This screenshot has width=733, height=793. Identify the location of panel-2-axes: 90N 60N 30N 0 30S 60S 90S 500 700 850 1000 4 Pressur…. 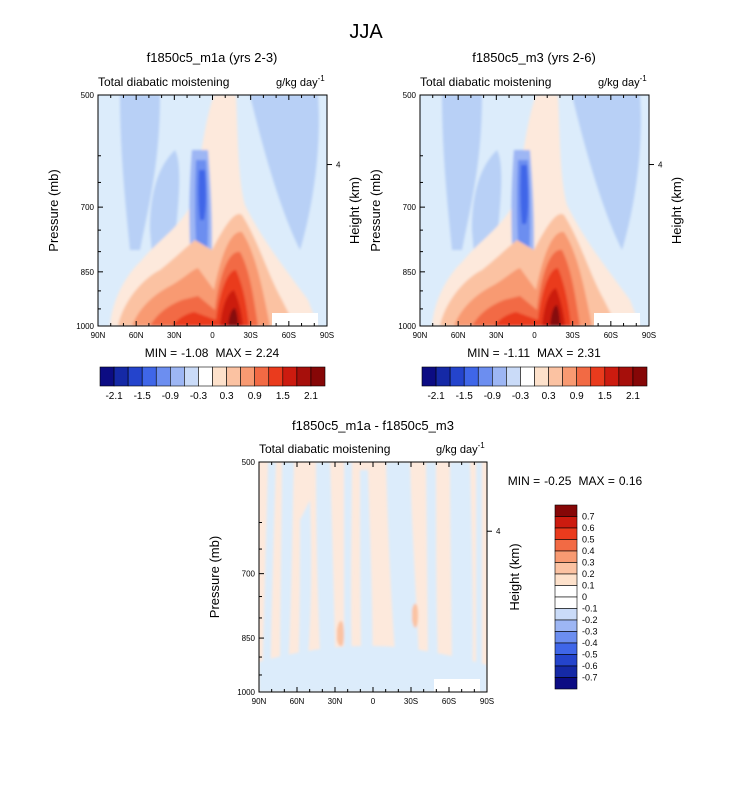
(526, 215).